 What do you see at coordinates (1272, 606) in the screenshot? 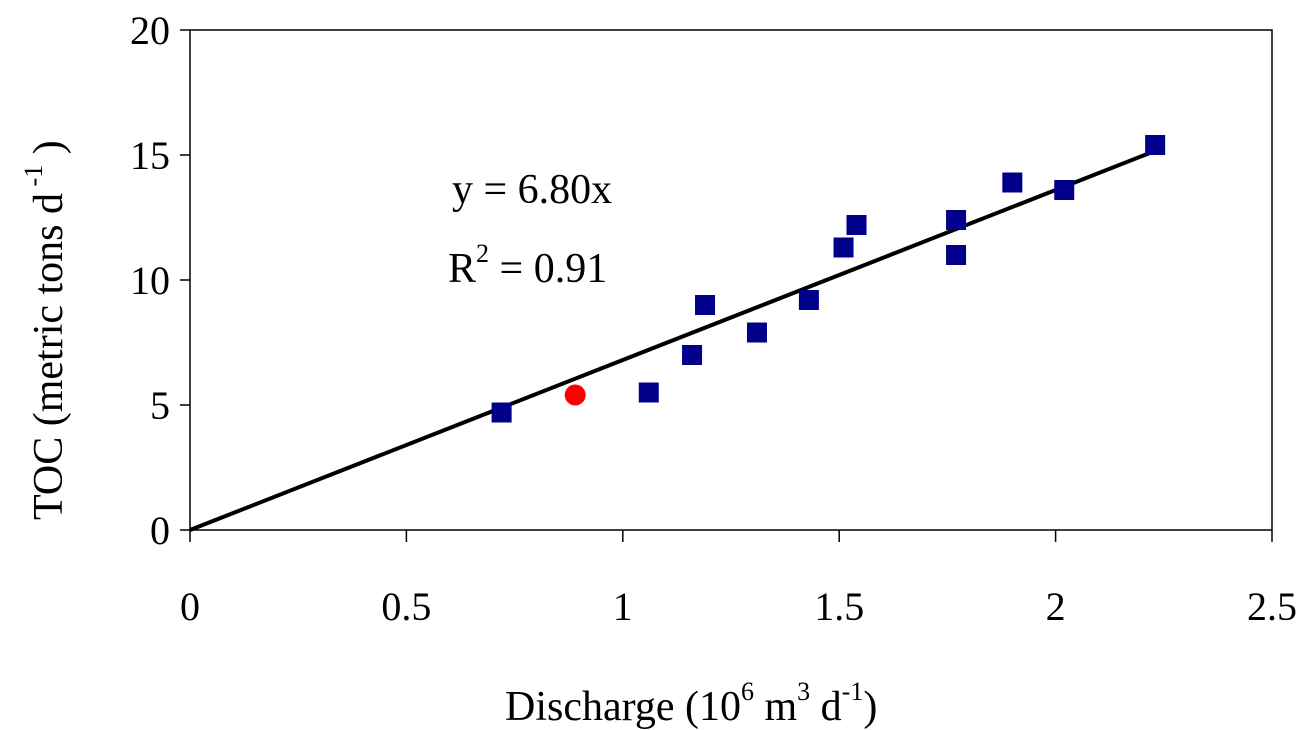
I see `x-tick-label: 2.5` at bounding box center [1272, 606].